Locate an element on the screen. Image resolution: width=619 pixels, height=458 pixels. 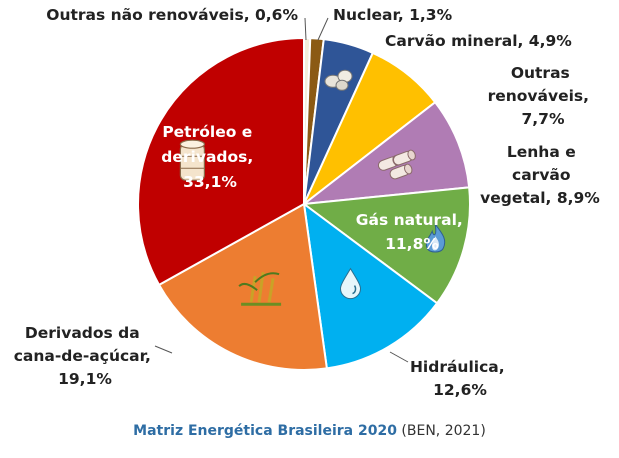
pie-slice-gas-natural is located at coordinates (386, 245).